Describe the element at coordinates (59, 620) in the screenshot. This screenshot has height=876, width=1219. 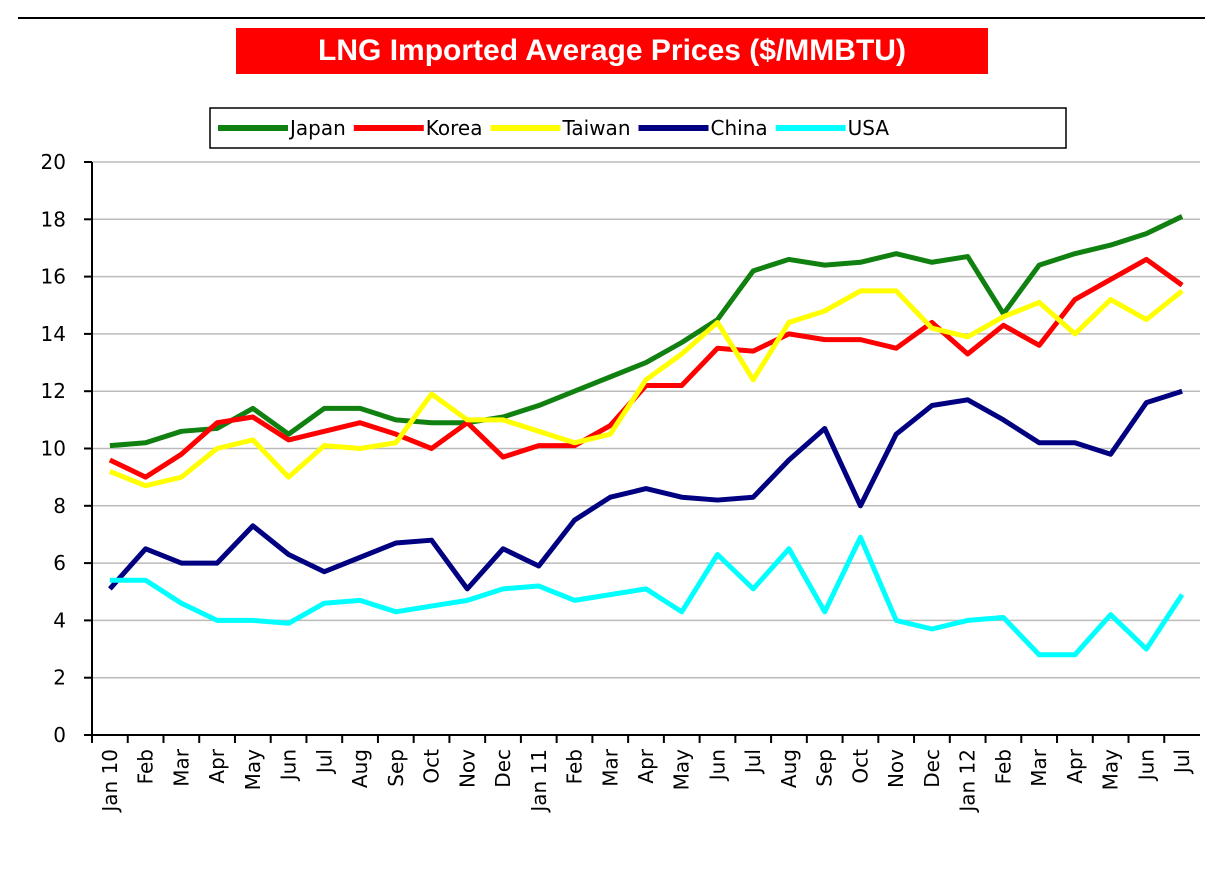
I see `y-tick-label: 4` at that location.